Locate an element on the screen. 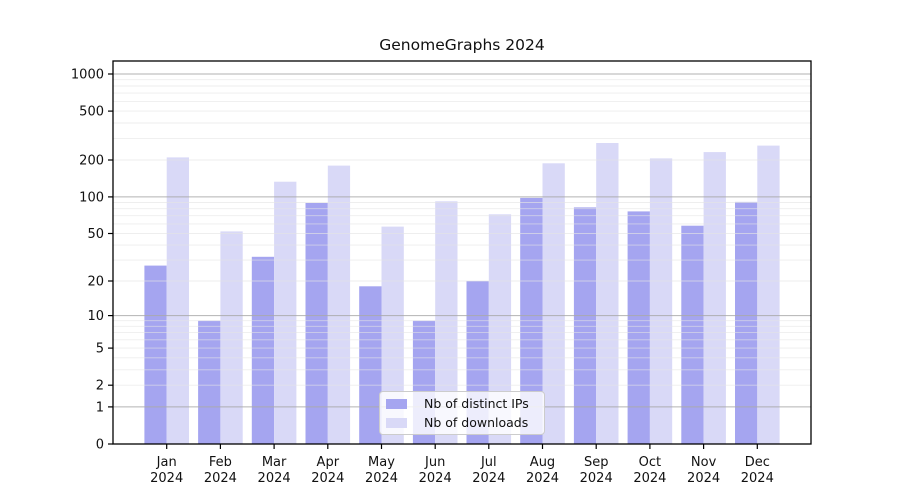 This screenshot has height=500, width=900. y-tick-label: 20 is located at coordinates (95, 282).